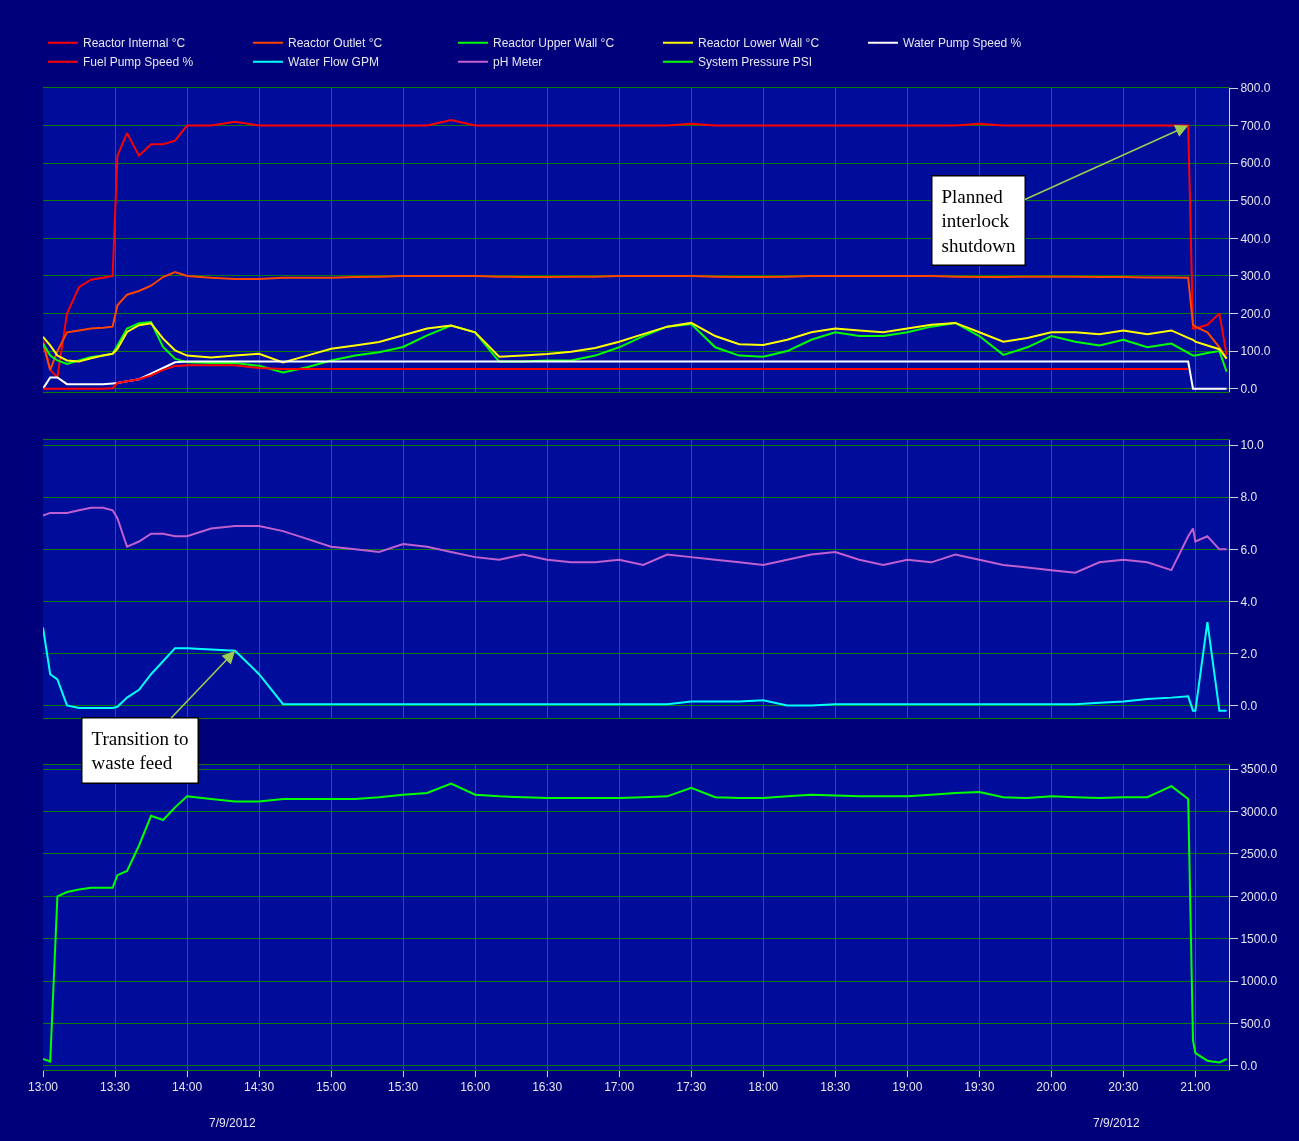 Image resolution: width=1299 pixels, height=1141 pixels. I want to click on legend-label: Water Pump Speed %, so click(962, 43).